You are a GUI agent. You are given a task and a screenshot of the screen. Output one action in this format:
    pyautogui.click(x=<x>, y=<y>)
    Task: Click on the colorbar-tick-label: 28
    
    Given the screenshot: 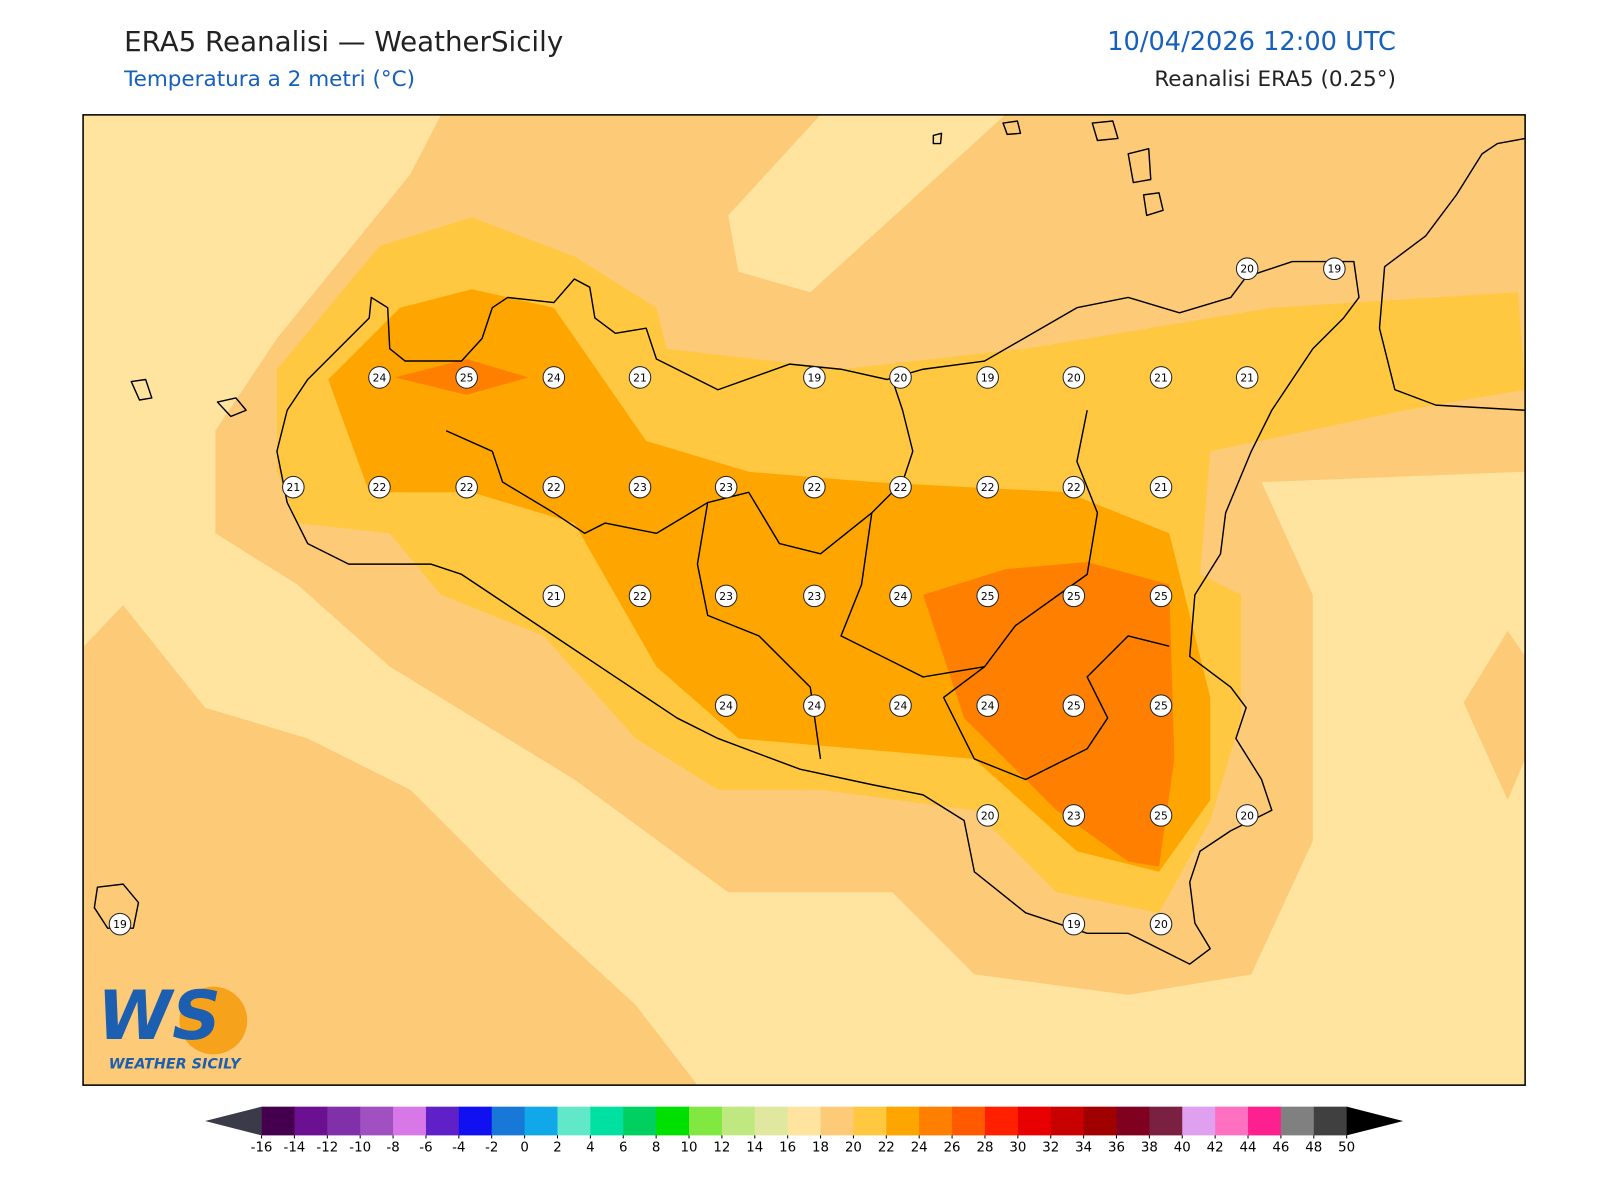 What is the action you would take?
    pyautogui.click(x=984, y=1148)
    